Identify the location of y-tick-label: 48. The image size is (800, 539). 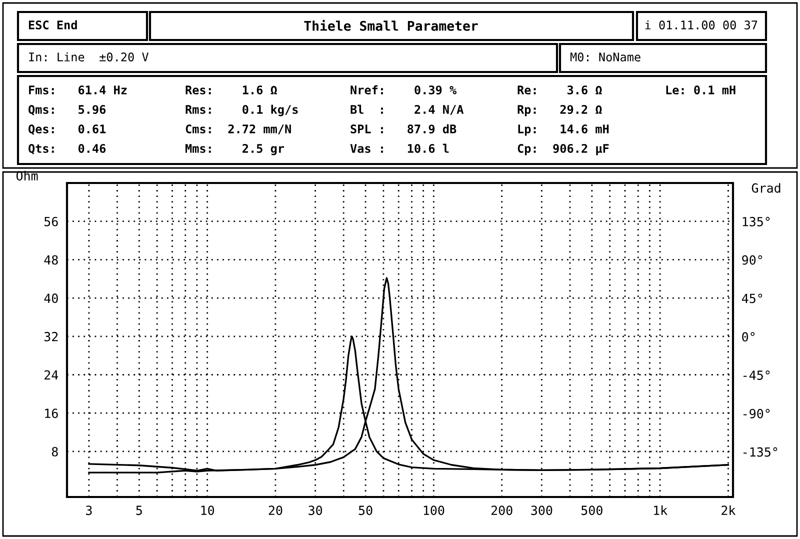
(51, 260).